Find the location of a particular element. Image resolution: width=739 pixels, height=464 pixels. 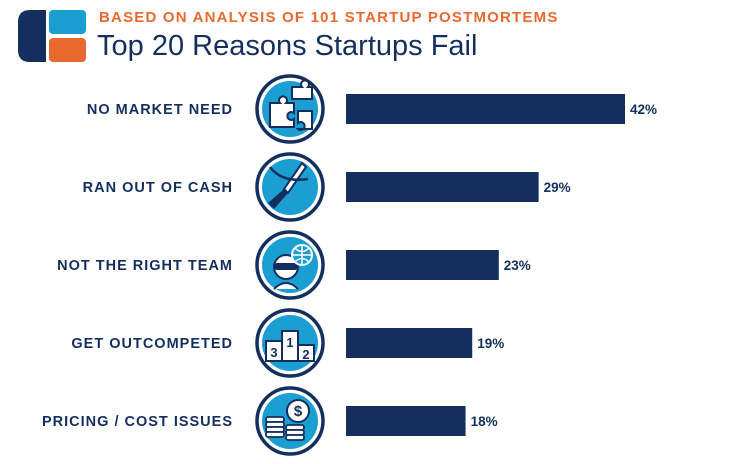

knife-icon is located at coordinates (290, 187).